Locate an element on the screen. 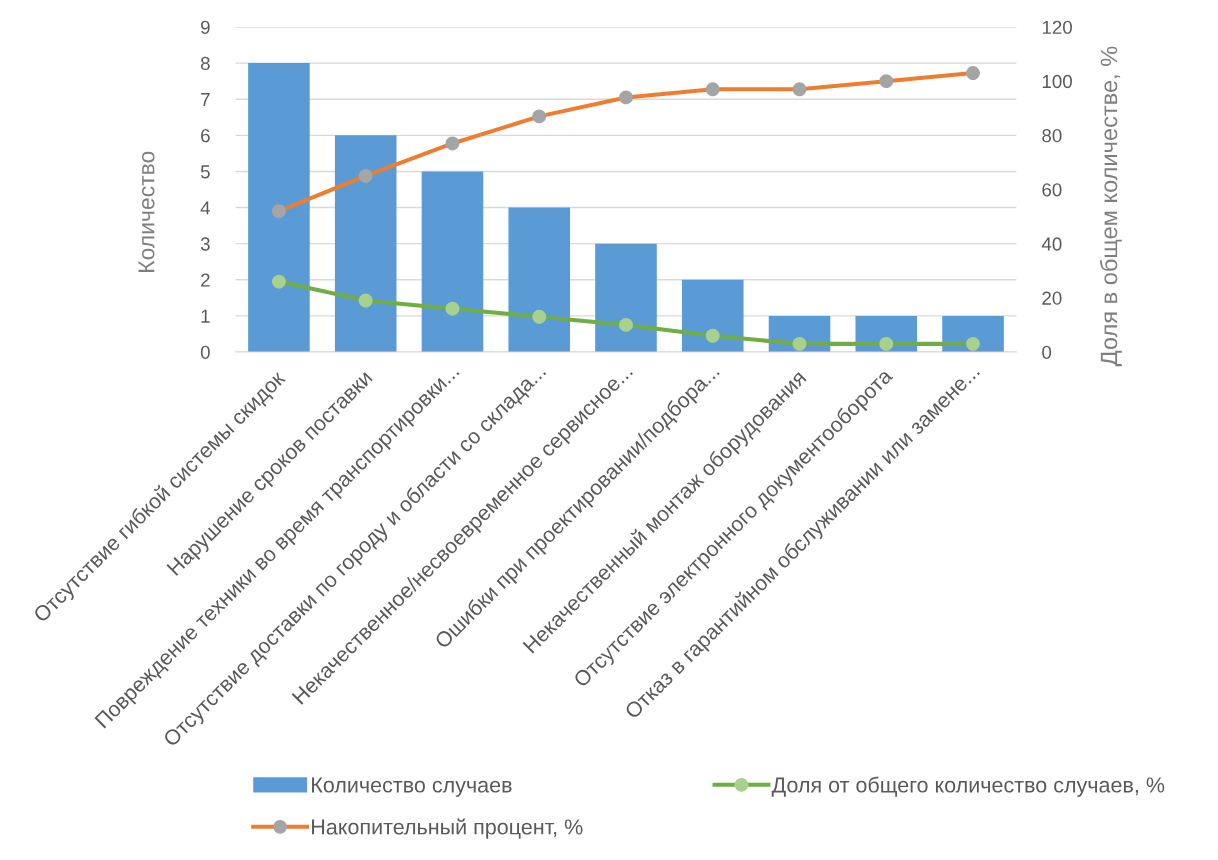 The height and width of the screenshot is (860, 1218). y-tick-label: 4 is located at coordinates (205, 208).